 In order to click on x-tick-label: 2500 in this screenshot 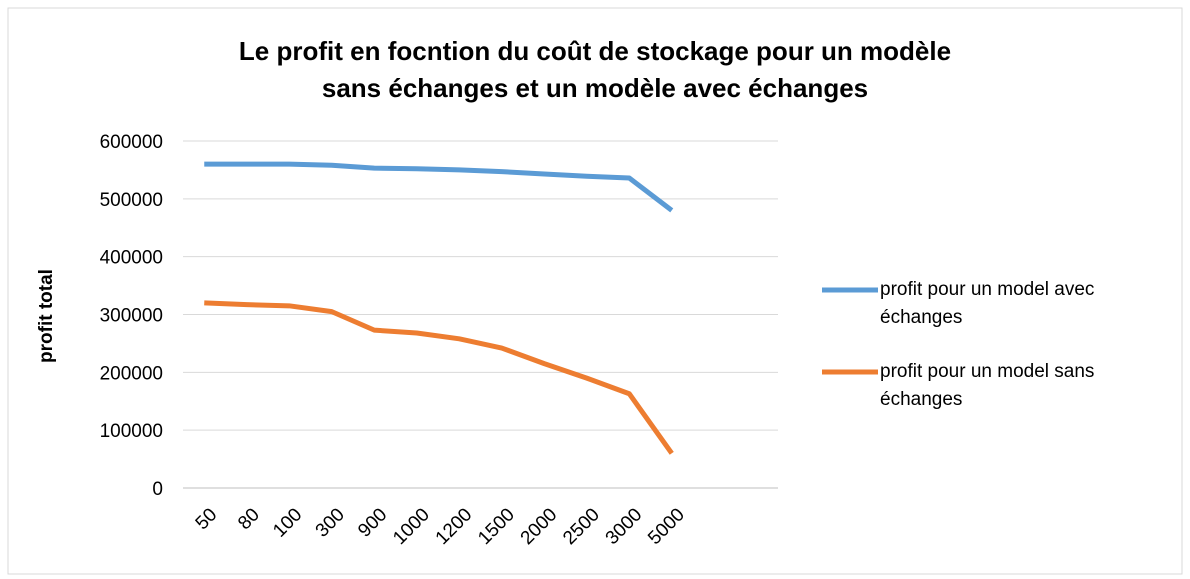, I will do `click(581, 526)`.